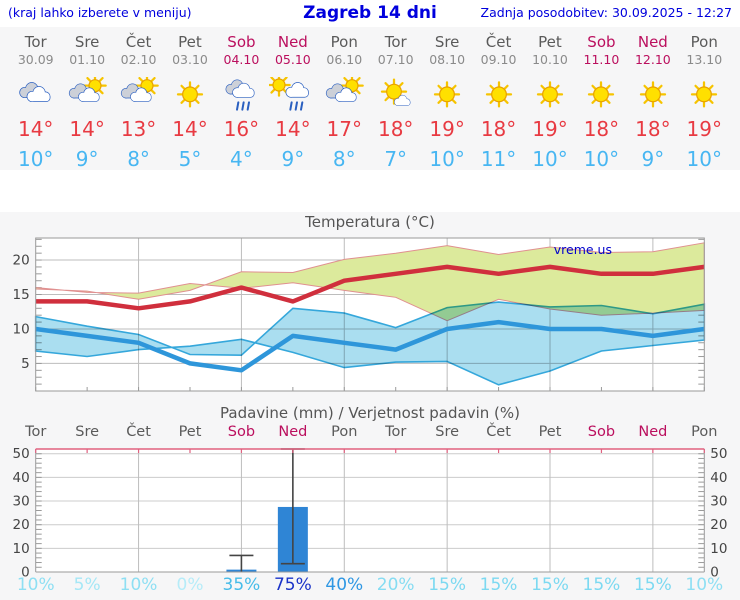 Image resolution: width=740 pixels, height=600 pixels. I want to click on precip-y-axis-label-right: 20, so click(718, 525).